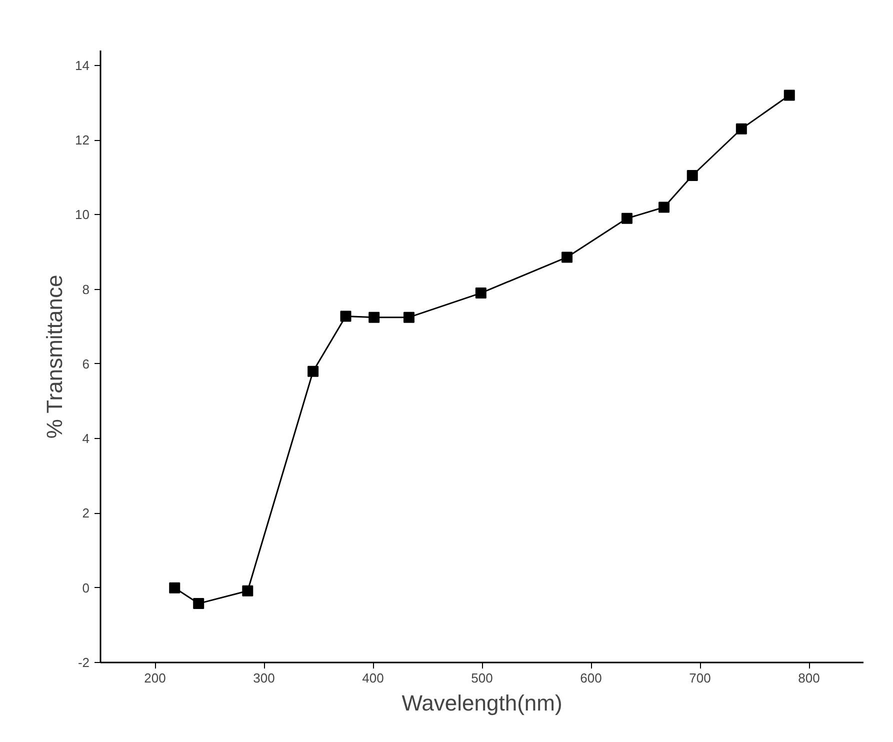 Image resolution: width=893 pixels, height=742 pixels. I want to click on y-tick-label: 2, so click(86, 513).